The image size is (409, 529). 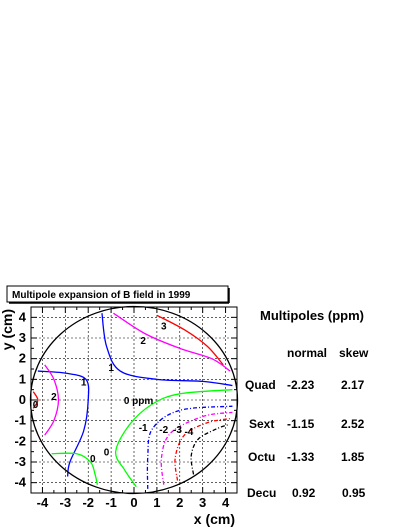 I want to click on multipole-row-octu: Octu -1.33 1.85, so click(x=204, y=458).